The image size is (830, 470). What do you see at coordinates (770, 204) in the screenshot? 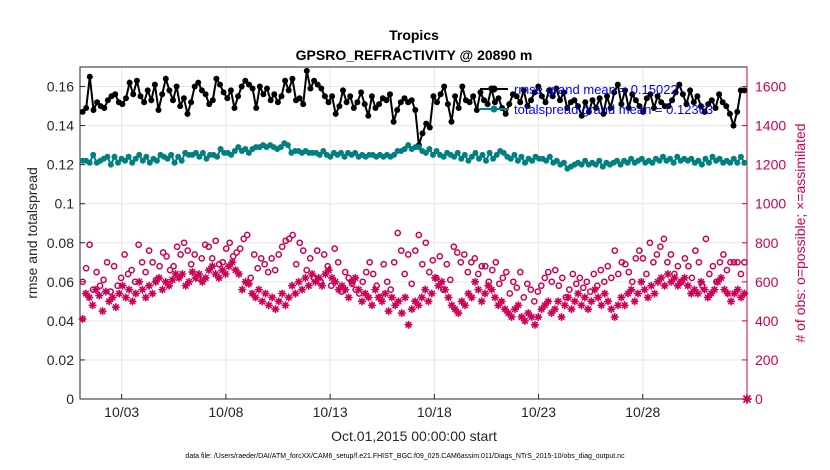
I see `right-tick-label: 1000` at bounding box center [770, 204].